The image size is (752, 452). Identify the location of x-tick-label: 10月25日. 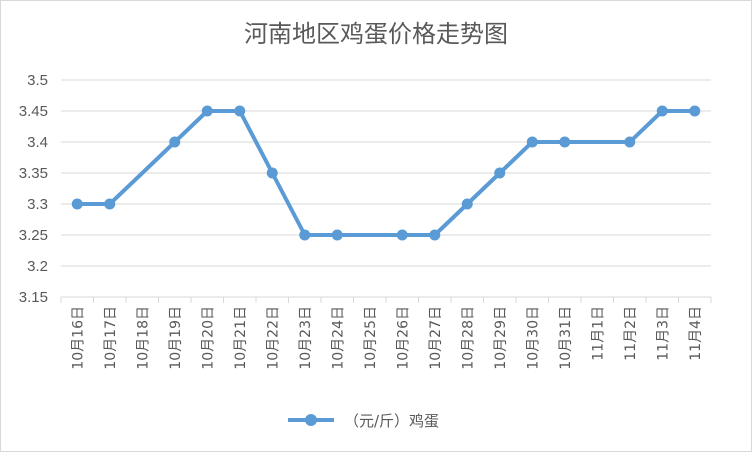
(371, 338).